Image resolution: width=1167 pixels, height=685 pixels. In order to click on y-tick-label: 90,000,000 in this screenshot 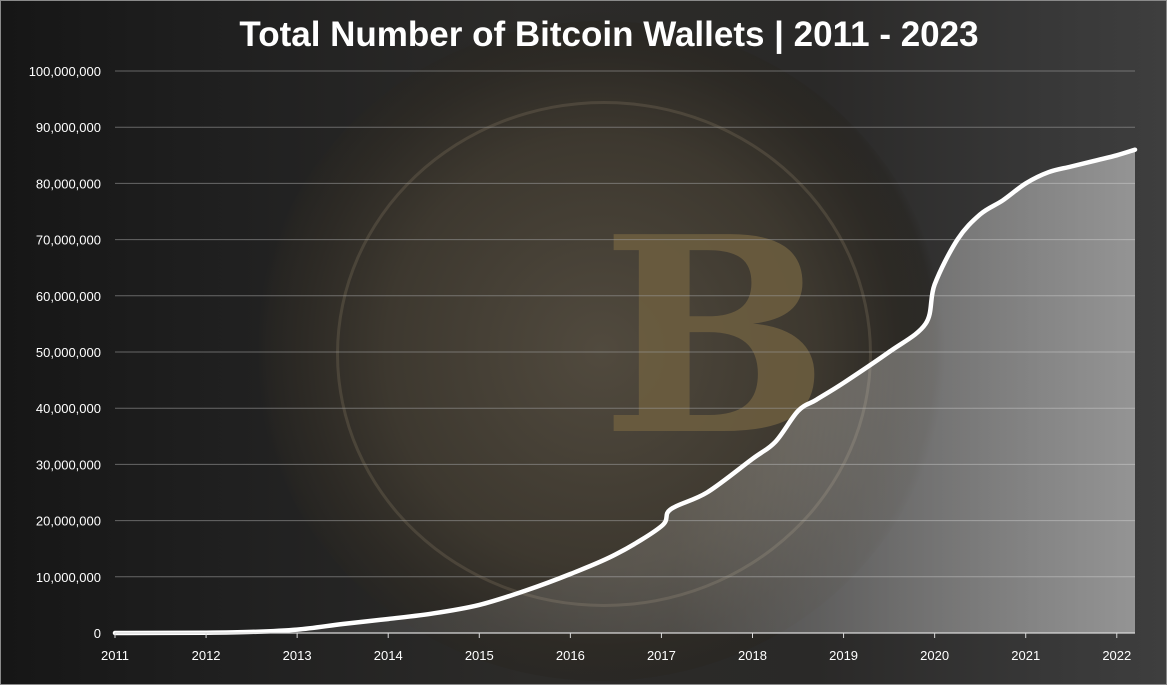, I will do `click(68, 127)`.